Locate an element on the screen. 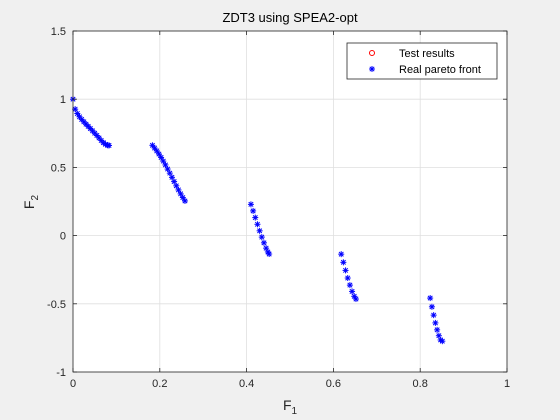  legend-marker-real-pareto-front is located at coordinates (372, 69).